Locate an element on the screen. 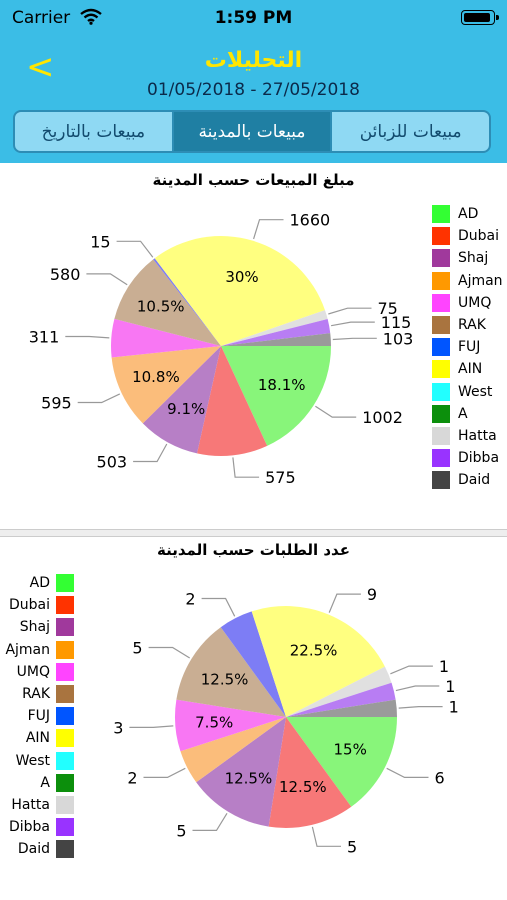 This screenshot has height=900, width=507. pie-slice-shaj is located at coordinates (241, 772).